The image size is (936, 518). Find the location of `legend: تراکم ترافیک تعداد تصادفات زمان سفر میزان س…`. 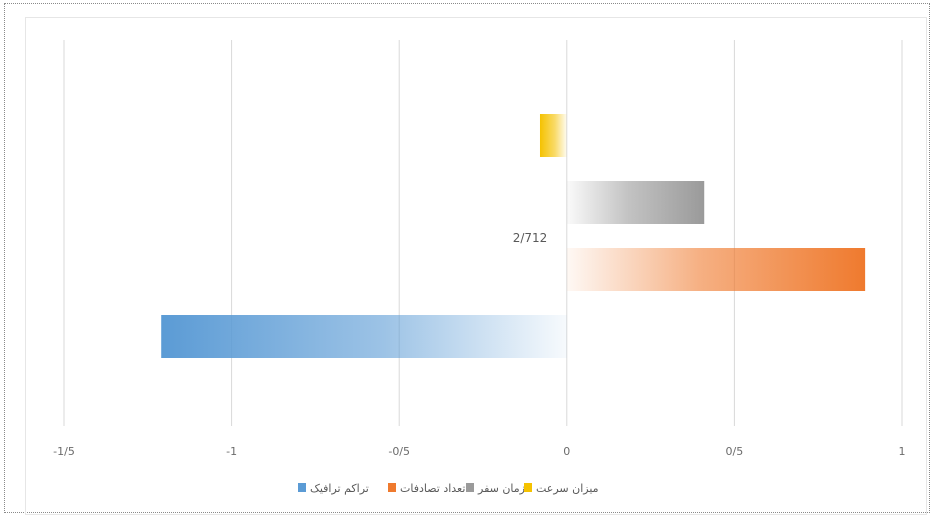

legend: تراکم ترافیک تعداد تصادفات زمان سفر میزان س… is located at coordinates (448, 488).